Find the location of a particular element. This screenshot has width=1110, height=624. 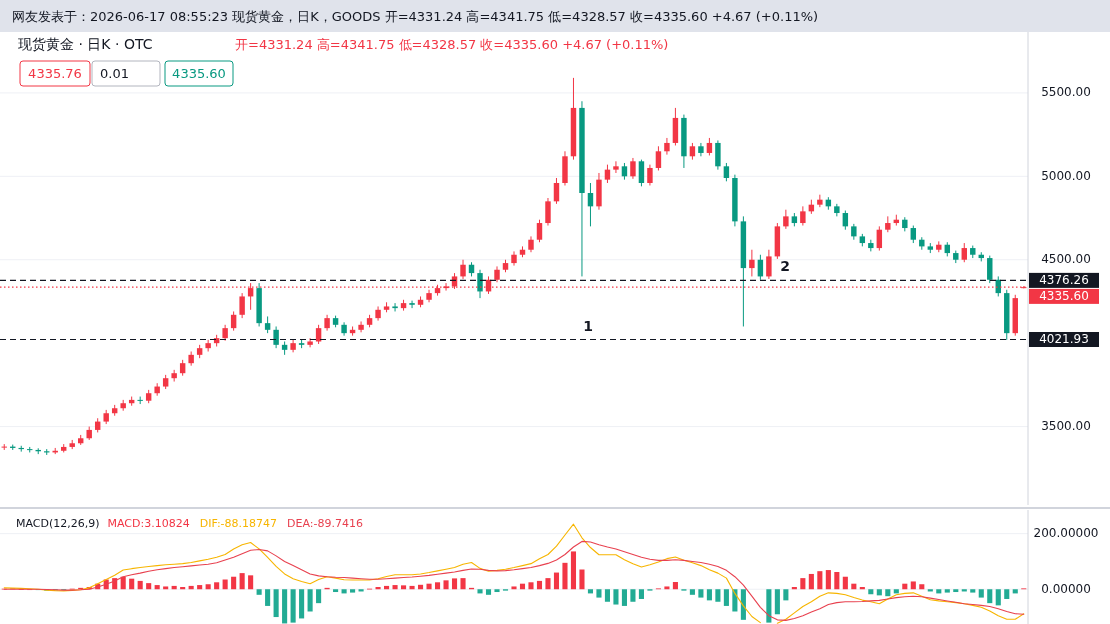

annotation: 4335.76 is located at coordinates (55, 73).